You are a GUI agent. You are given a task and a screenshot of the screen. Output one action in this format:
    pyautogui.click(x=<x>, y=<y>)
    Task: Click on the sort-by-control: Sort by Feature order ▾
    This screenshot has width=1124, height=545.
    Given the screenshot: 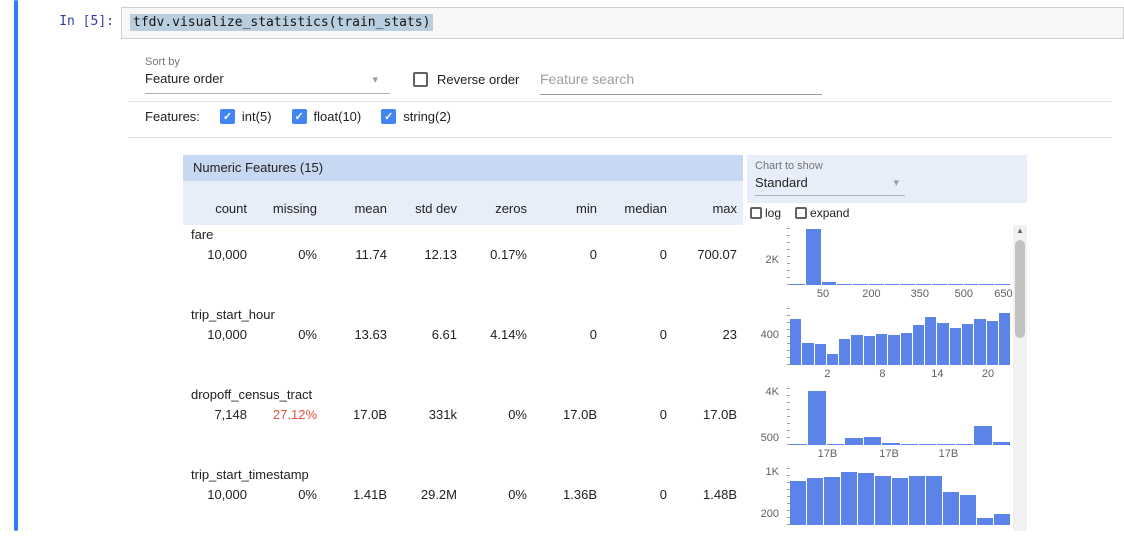 What is the action you would take?
    pyautogui.click(x=267, y=75)
    